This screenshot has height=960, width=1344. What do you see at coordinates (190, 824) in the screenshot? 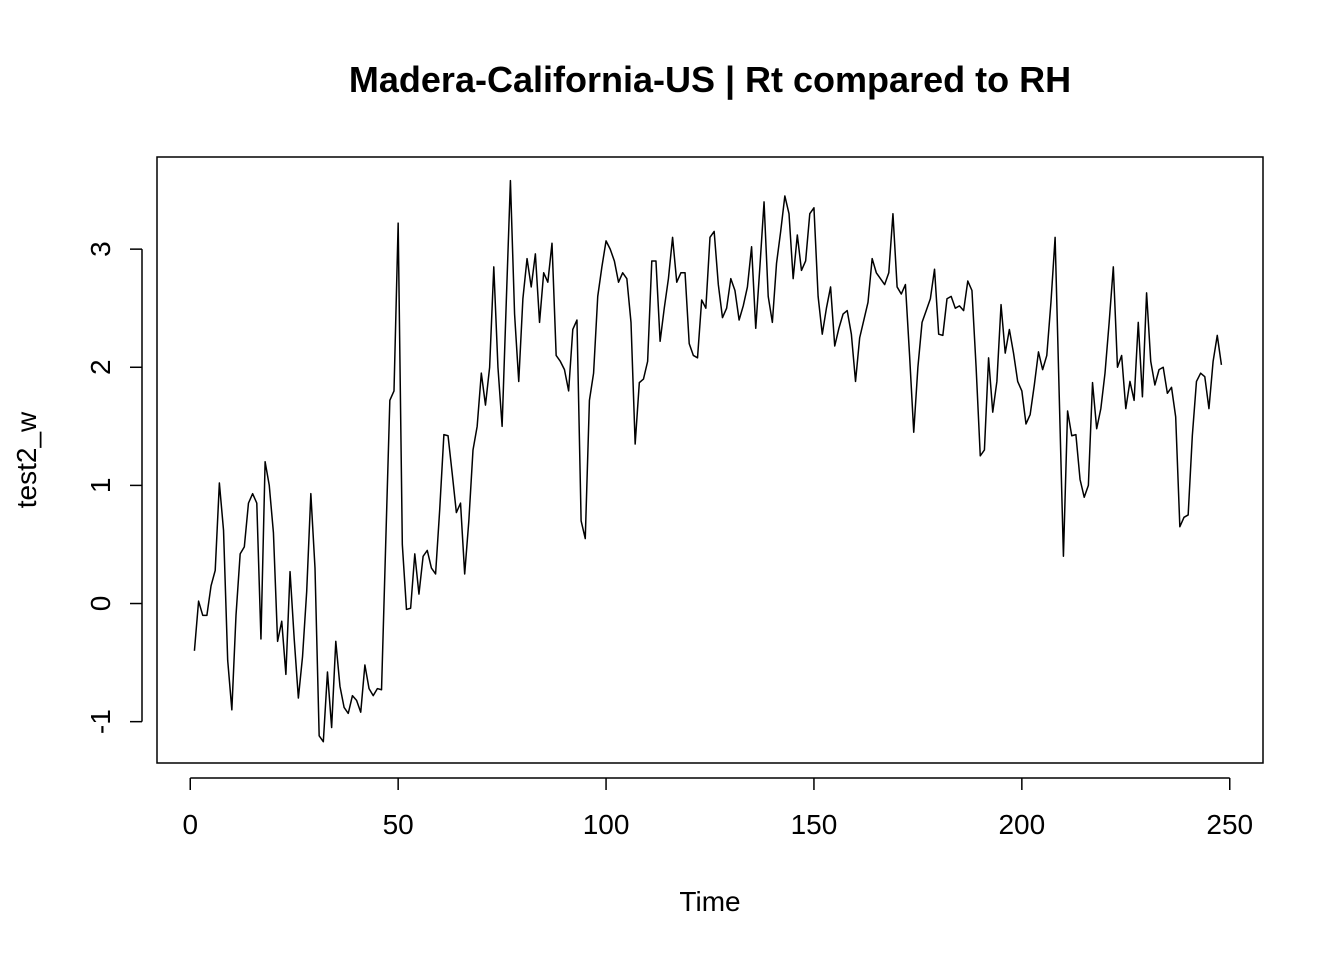
I see `x-tick-label: 0` at bounding box center [190, 824].